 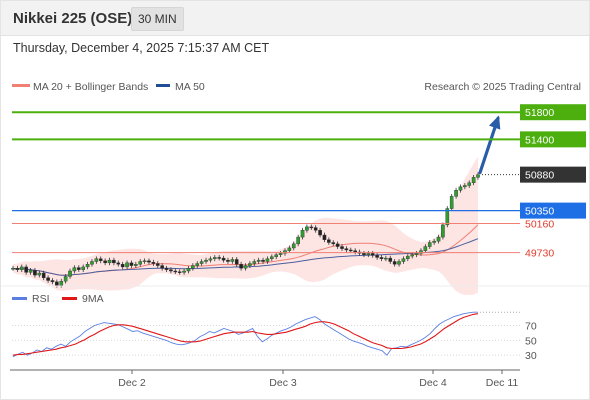 What do you see at coordinates (502, 87) in the screenshot?
I see `copyright-label: Research © 2025 Trading Central` at bounding box center [502, 87].